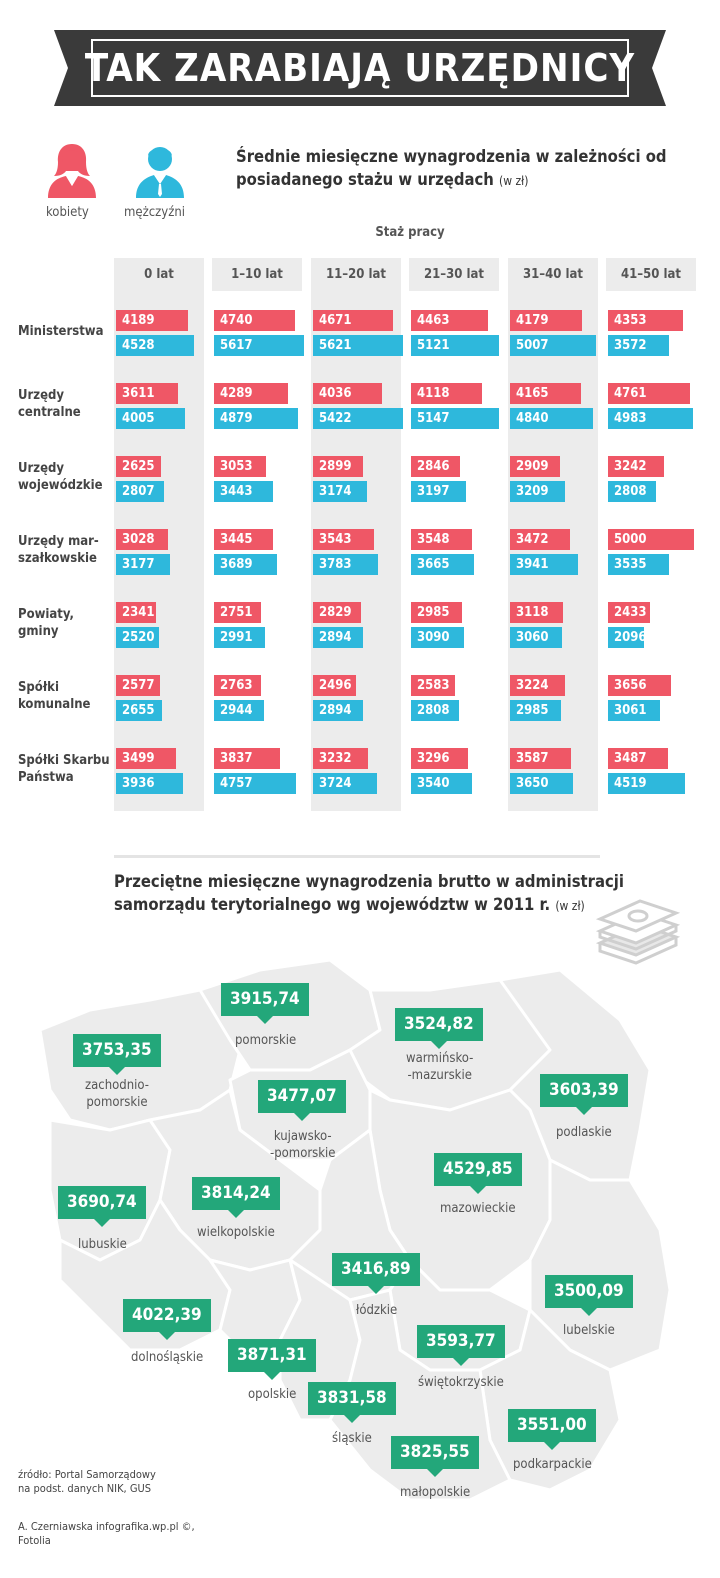 The width and height of the screenshot is (720, 1578). Describe the element at coordinates (441, 783) in the screenshot. I see `bar-men: 3540` at that location.